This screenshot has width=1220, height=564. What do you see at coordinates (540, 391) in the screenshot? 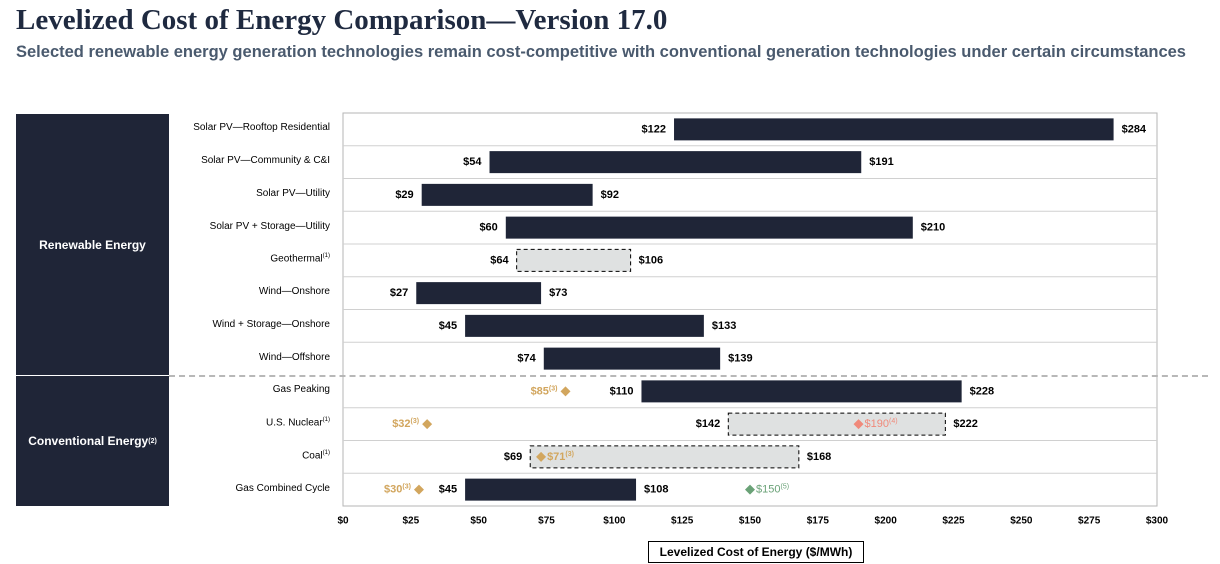
I see `marker-value: $85` at bounding box center [540, 391].